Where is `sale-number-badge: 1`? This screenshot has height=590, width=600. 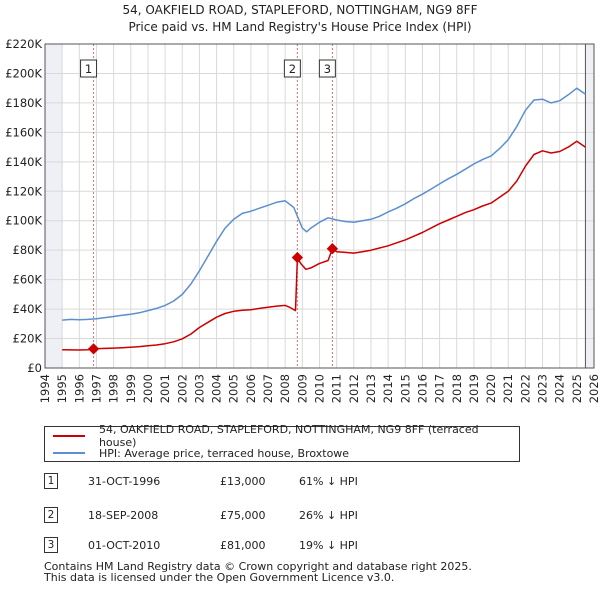
sale-number-badge: 1 is located at coordinates (51, 481).